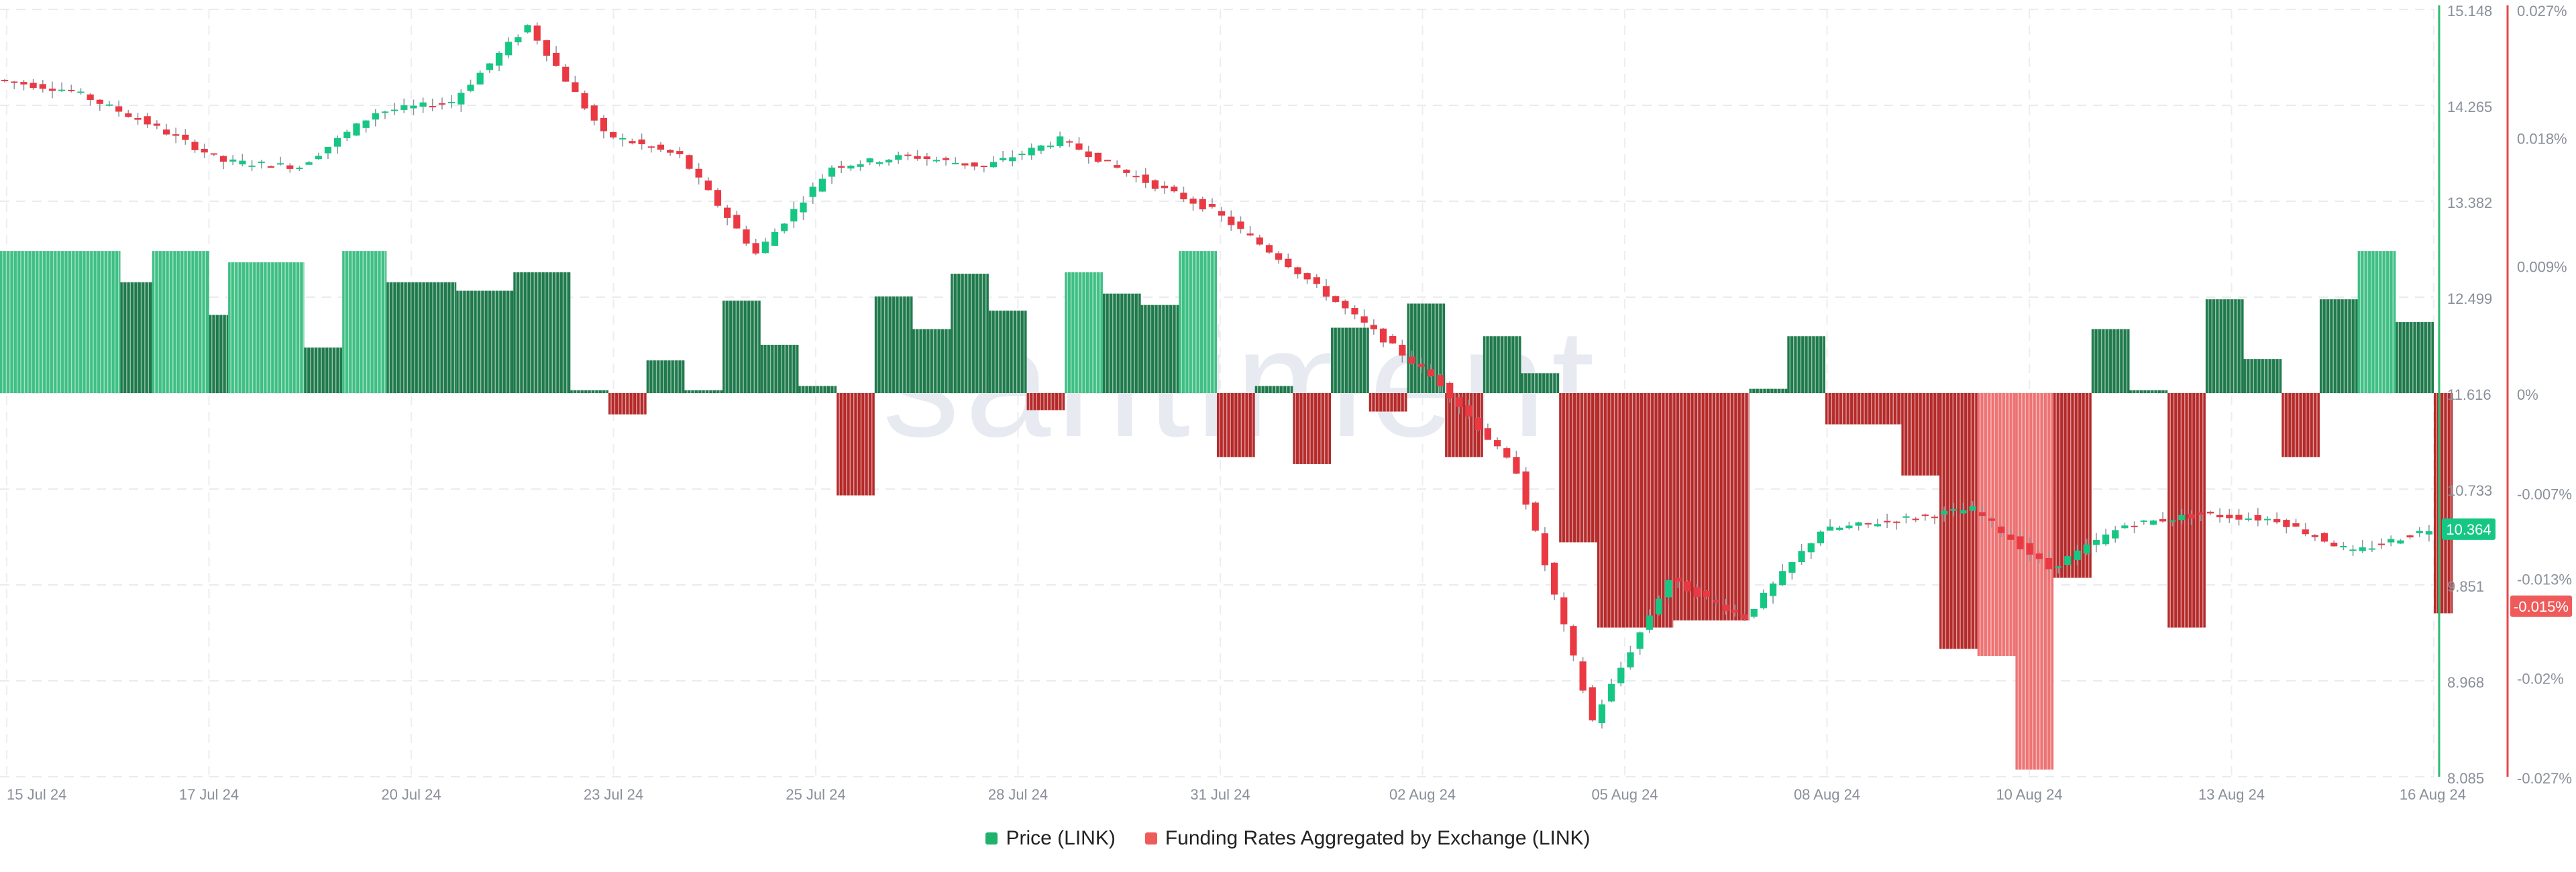  Describe the element at coordinates (1220, 795) in the screenshot. I see `x-tick-label: 31 Jul 24` at that location.